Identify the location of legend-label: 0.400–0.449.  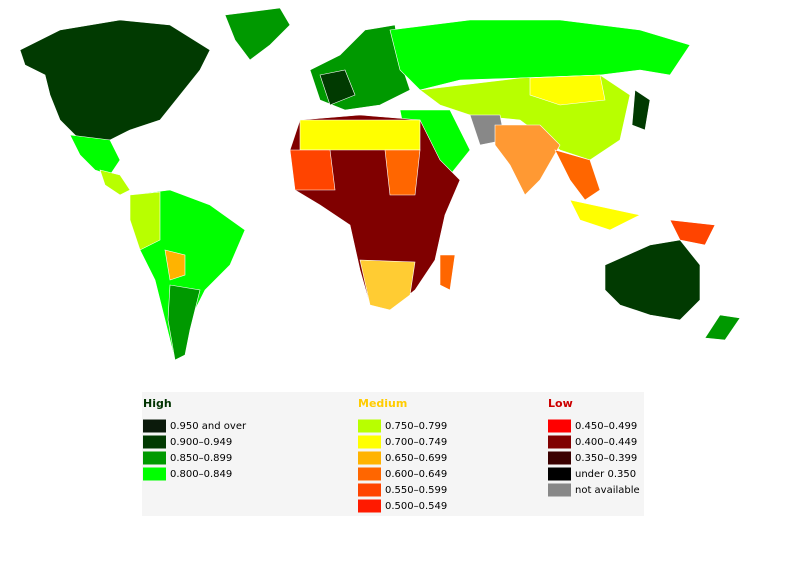
(606, 442).